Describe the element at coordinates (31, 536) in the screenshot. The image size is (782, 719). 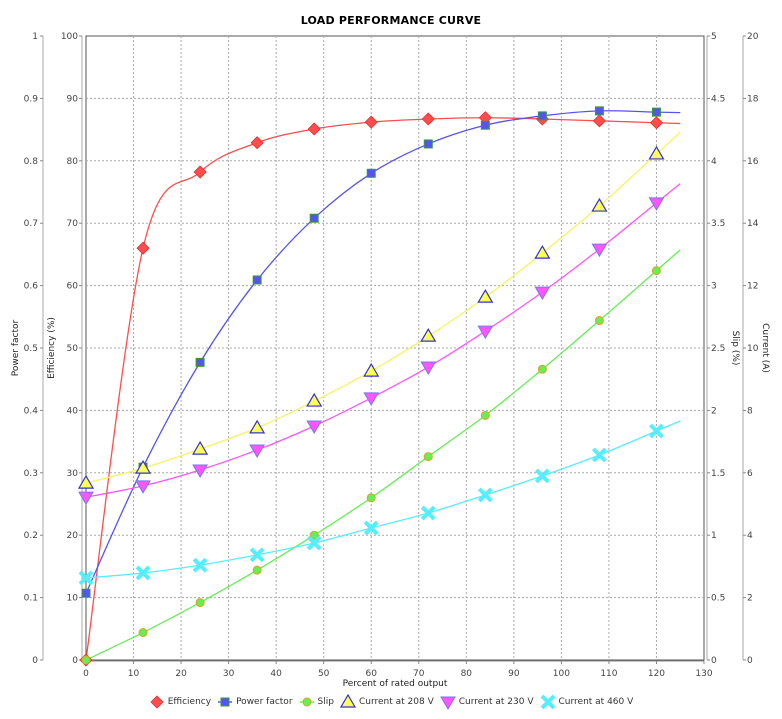
I see `power-factor-tick-label: 0.2` at that location.